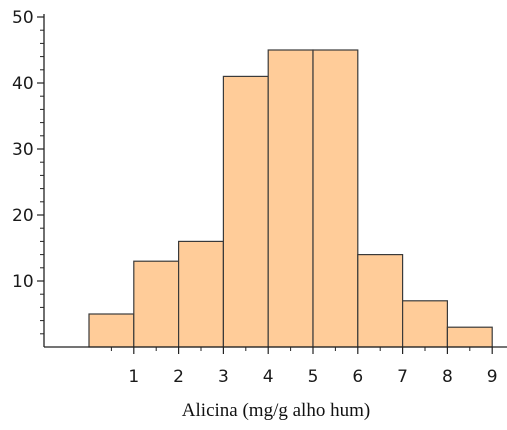 The image size is (507, 430). What do you see at coordinates (178, 377) in the screenshot?
I see `x-tick-label-2: 2` at bounding box center [178, 377].